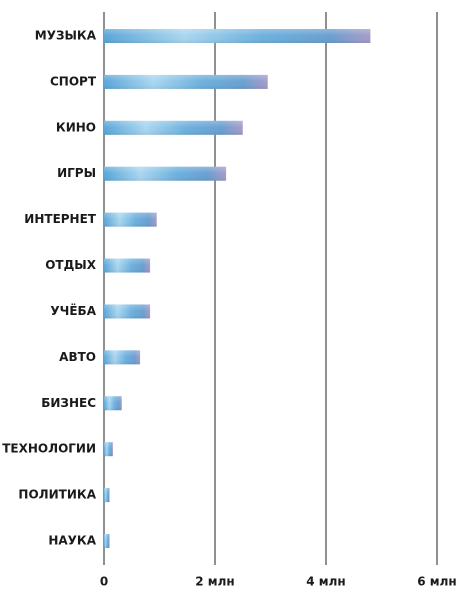 This screenshot has width=459, height=598. What do you see at coordinates (68, 403) in the screenshot?
I see `y-tick-label: БИЗНЕС` at bounding box center [68, 403].